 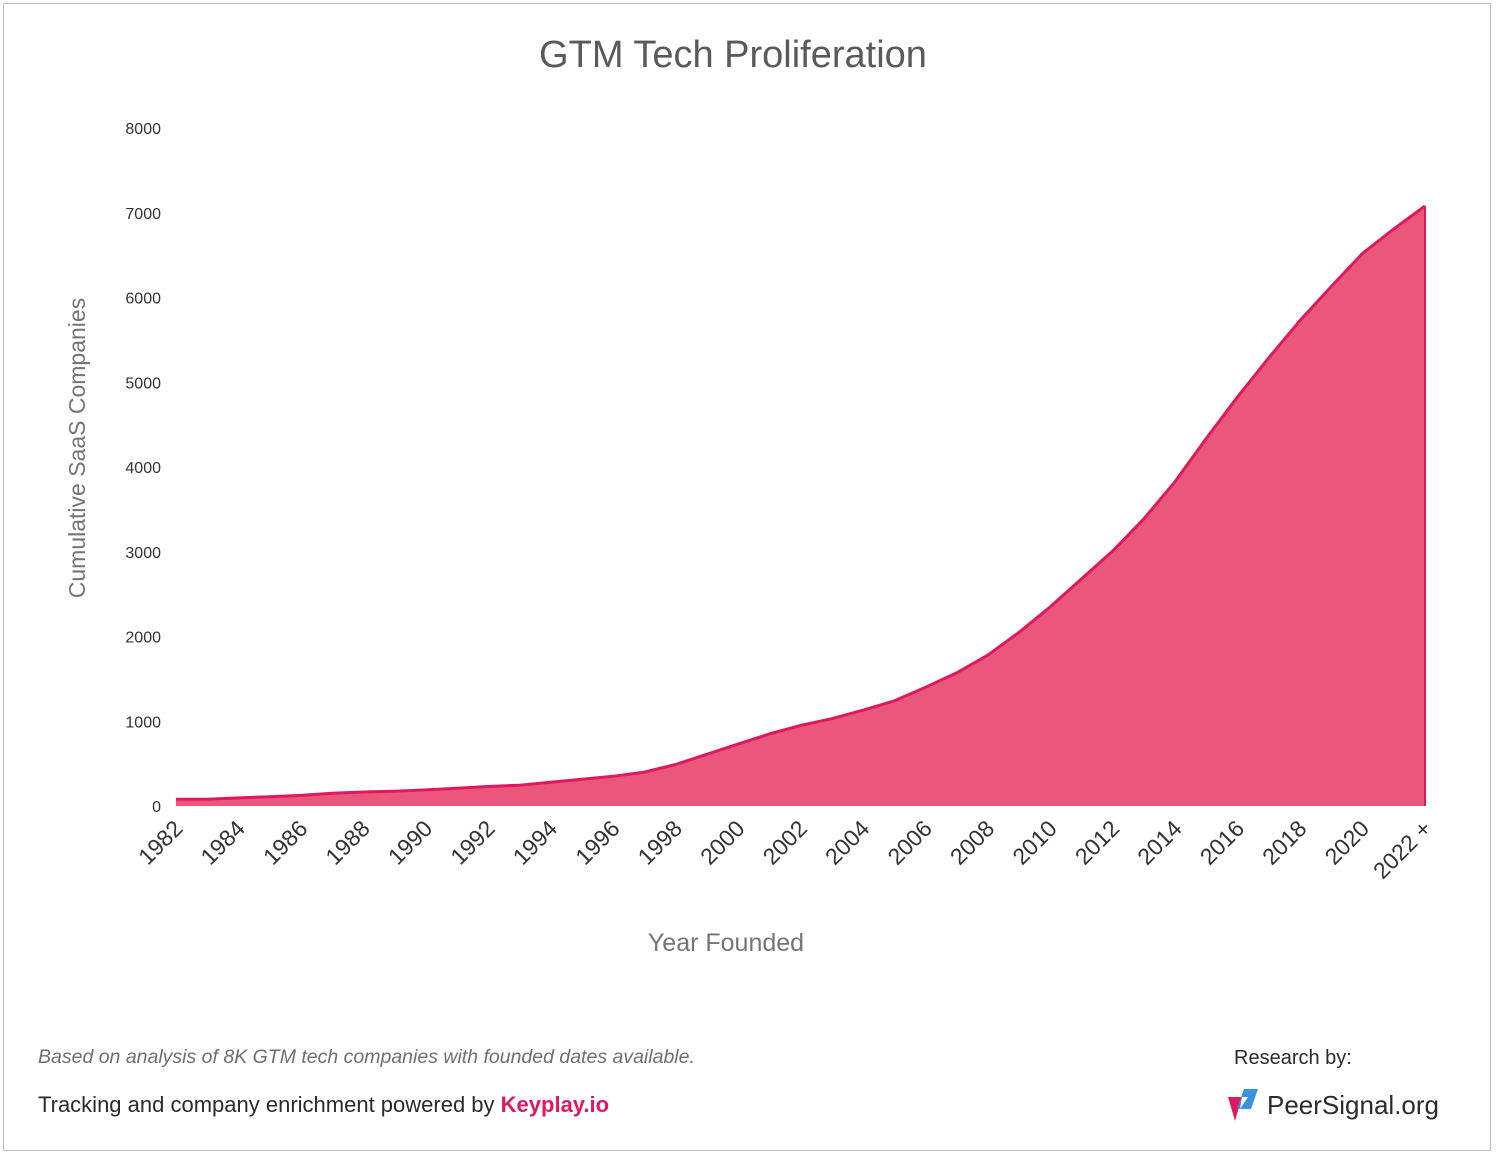 What do you see at coordinates (847, 842) in the screenshot?
I see `x-tick-label: 2004` at bounding box center [847, 842].